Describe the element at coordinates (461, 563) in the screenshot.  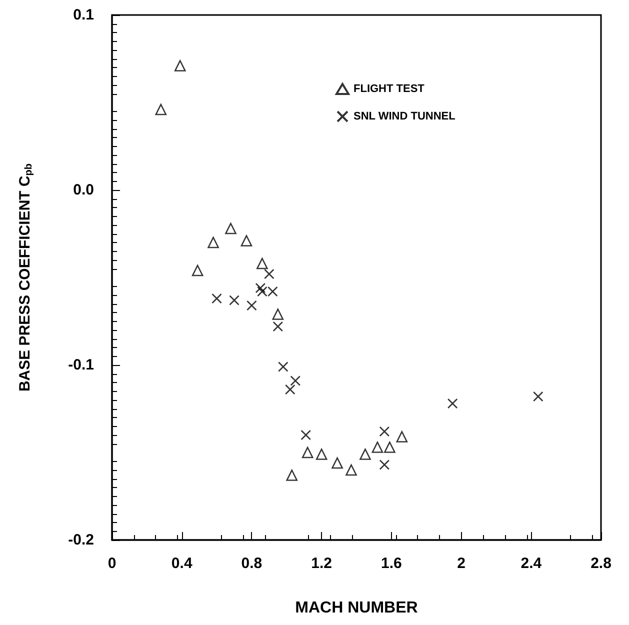
I see `x-tick-label: 2` at that location.